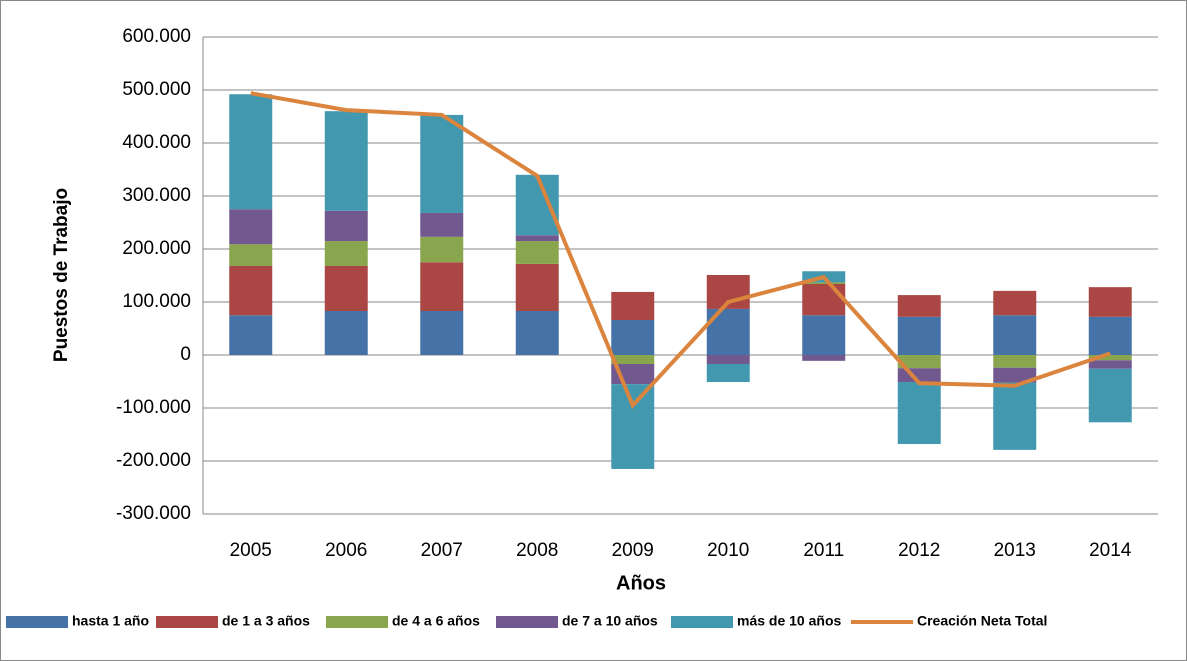 This screenshot has width=1187, height=661. What do you see at coordinates (156, 36) in the screenshot?
I see `y-tick-label: 600.000` at bounding box center [156, 36].